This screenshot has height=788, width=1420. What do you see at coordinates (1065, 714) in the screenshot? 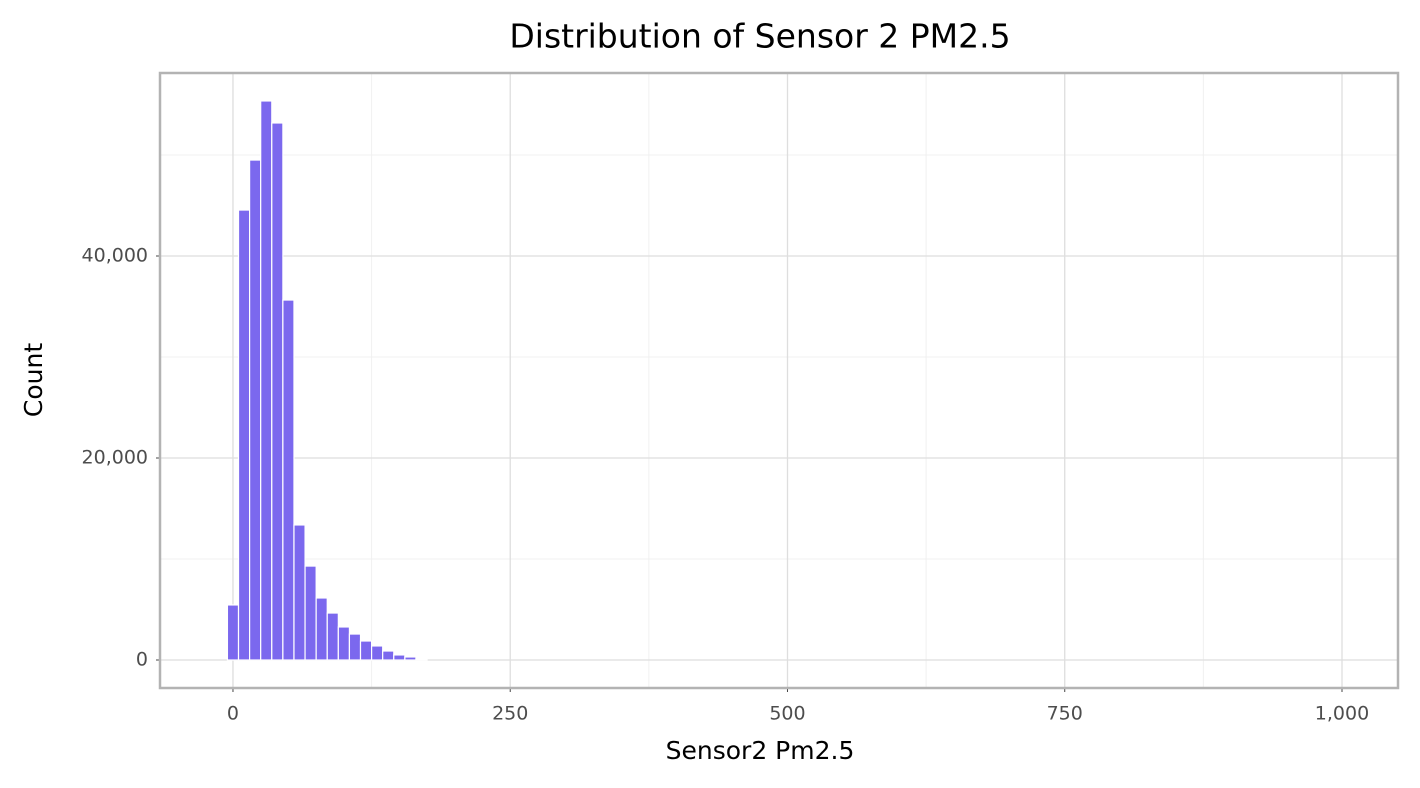
I see `x-tick-label: 750` at bounding box center [1065, 714].